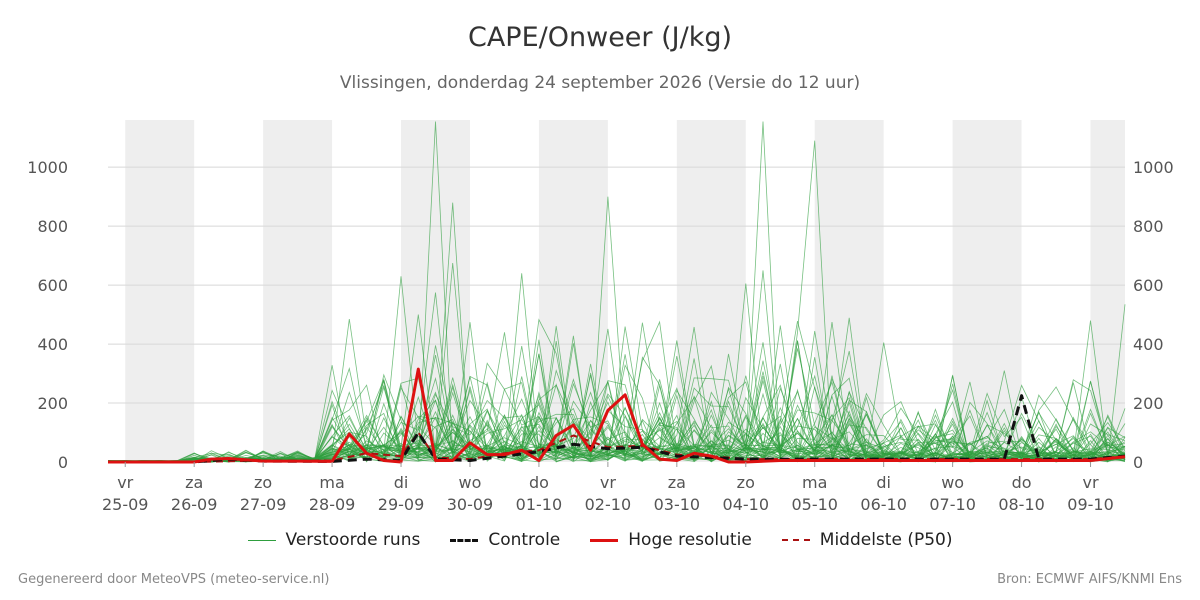  What do you see at coordinates (677, 504) in the screenshot?
I see `x-tick-date: 03-10` at bounding box center [677, 504].